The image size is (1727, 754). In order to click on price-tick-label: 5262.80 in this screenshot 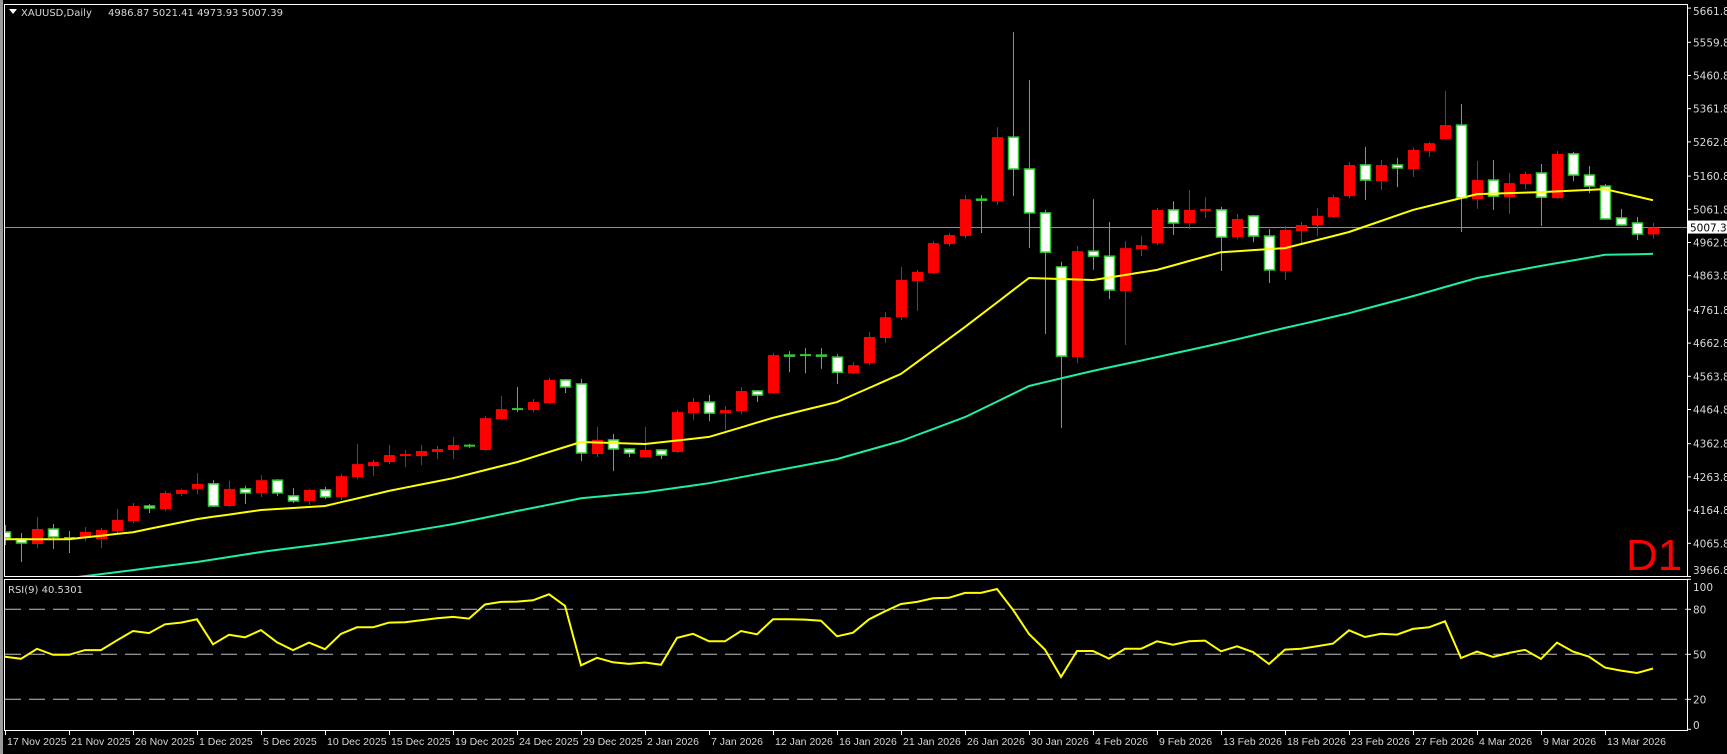, I will do `click(1710, 143)`.